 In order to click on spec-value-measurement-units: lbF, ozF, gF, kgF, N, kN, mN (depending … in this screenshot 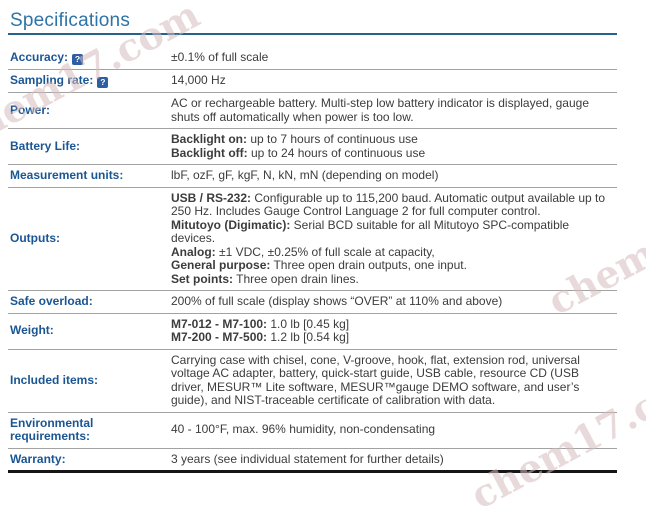, I will do `click(305, 175)`.